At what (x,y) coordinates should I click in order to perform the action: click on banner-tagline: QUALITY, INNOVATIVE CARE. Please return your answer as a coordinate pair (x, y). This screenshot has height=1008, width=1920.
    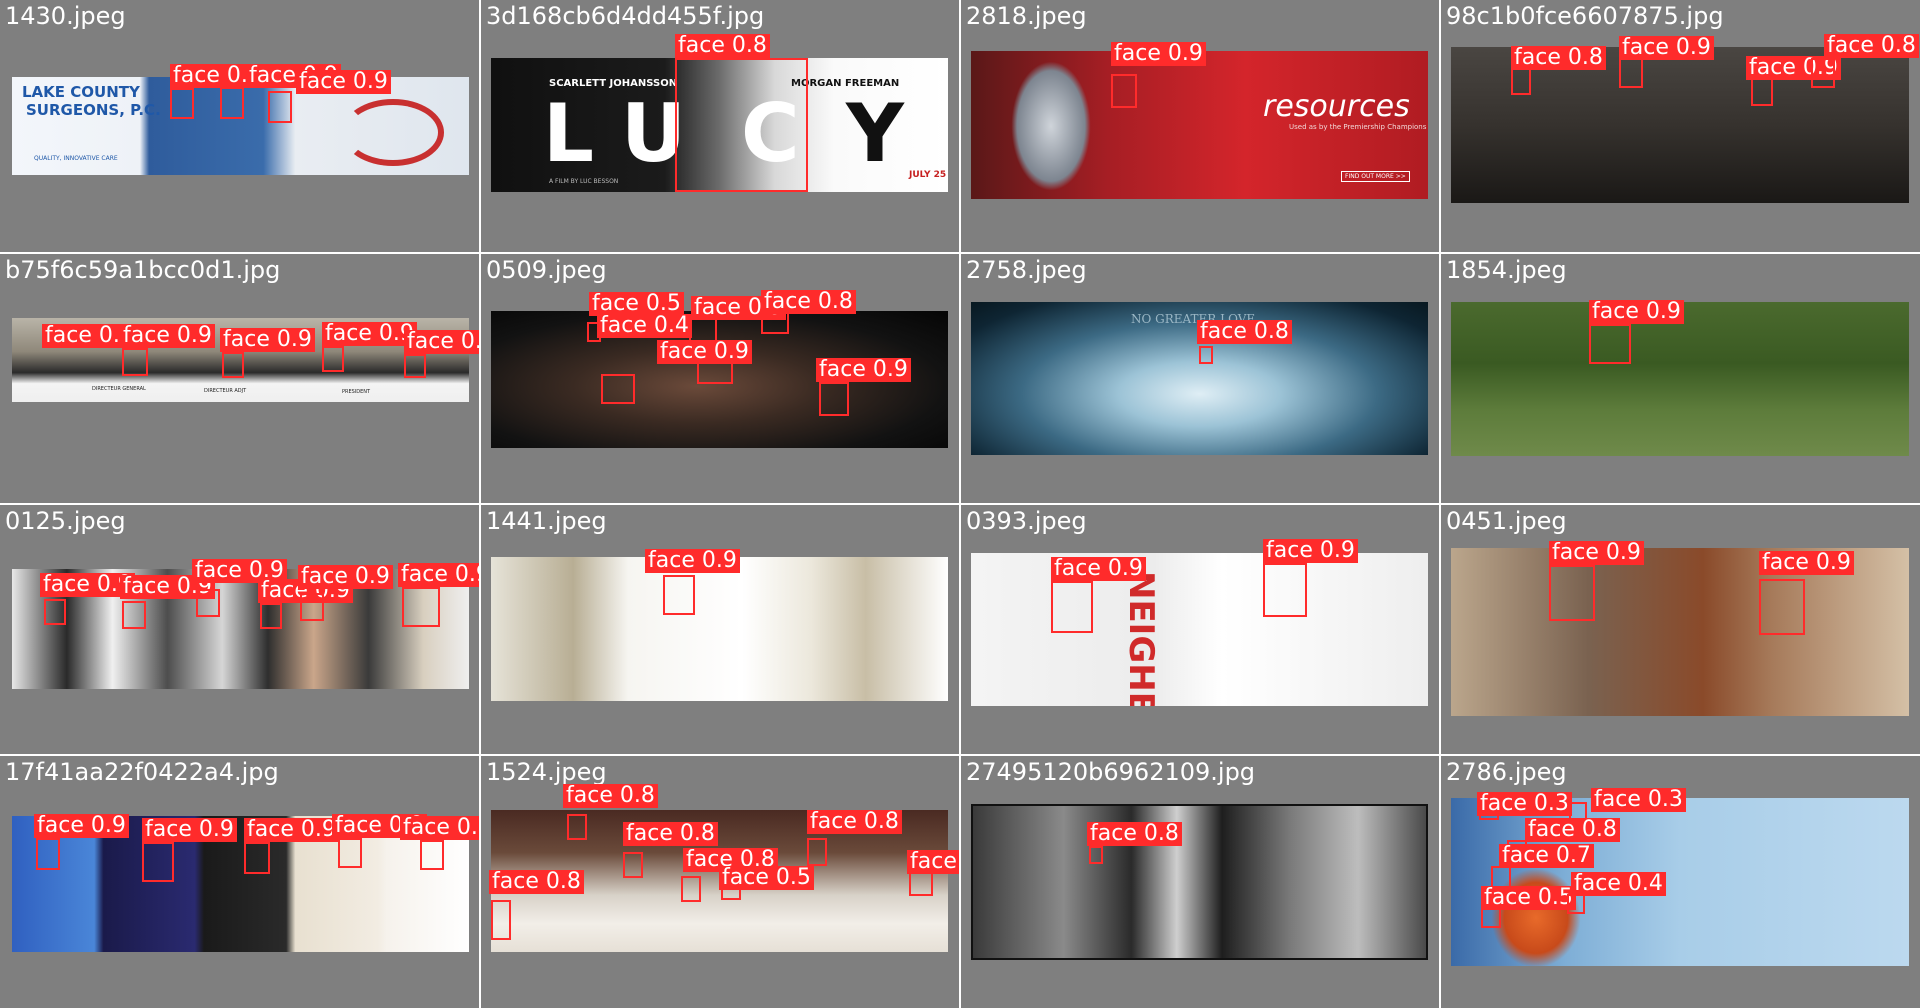
    Looking at the image, I should click on (76, 158).